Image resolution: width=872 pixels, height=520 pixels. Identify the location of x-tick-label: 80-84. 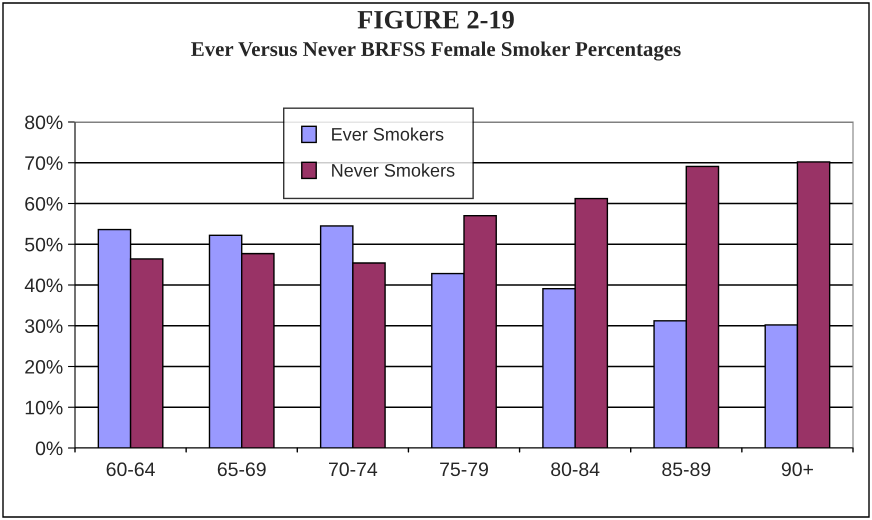
(575, 469).